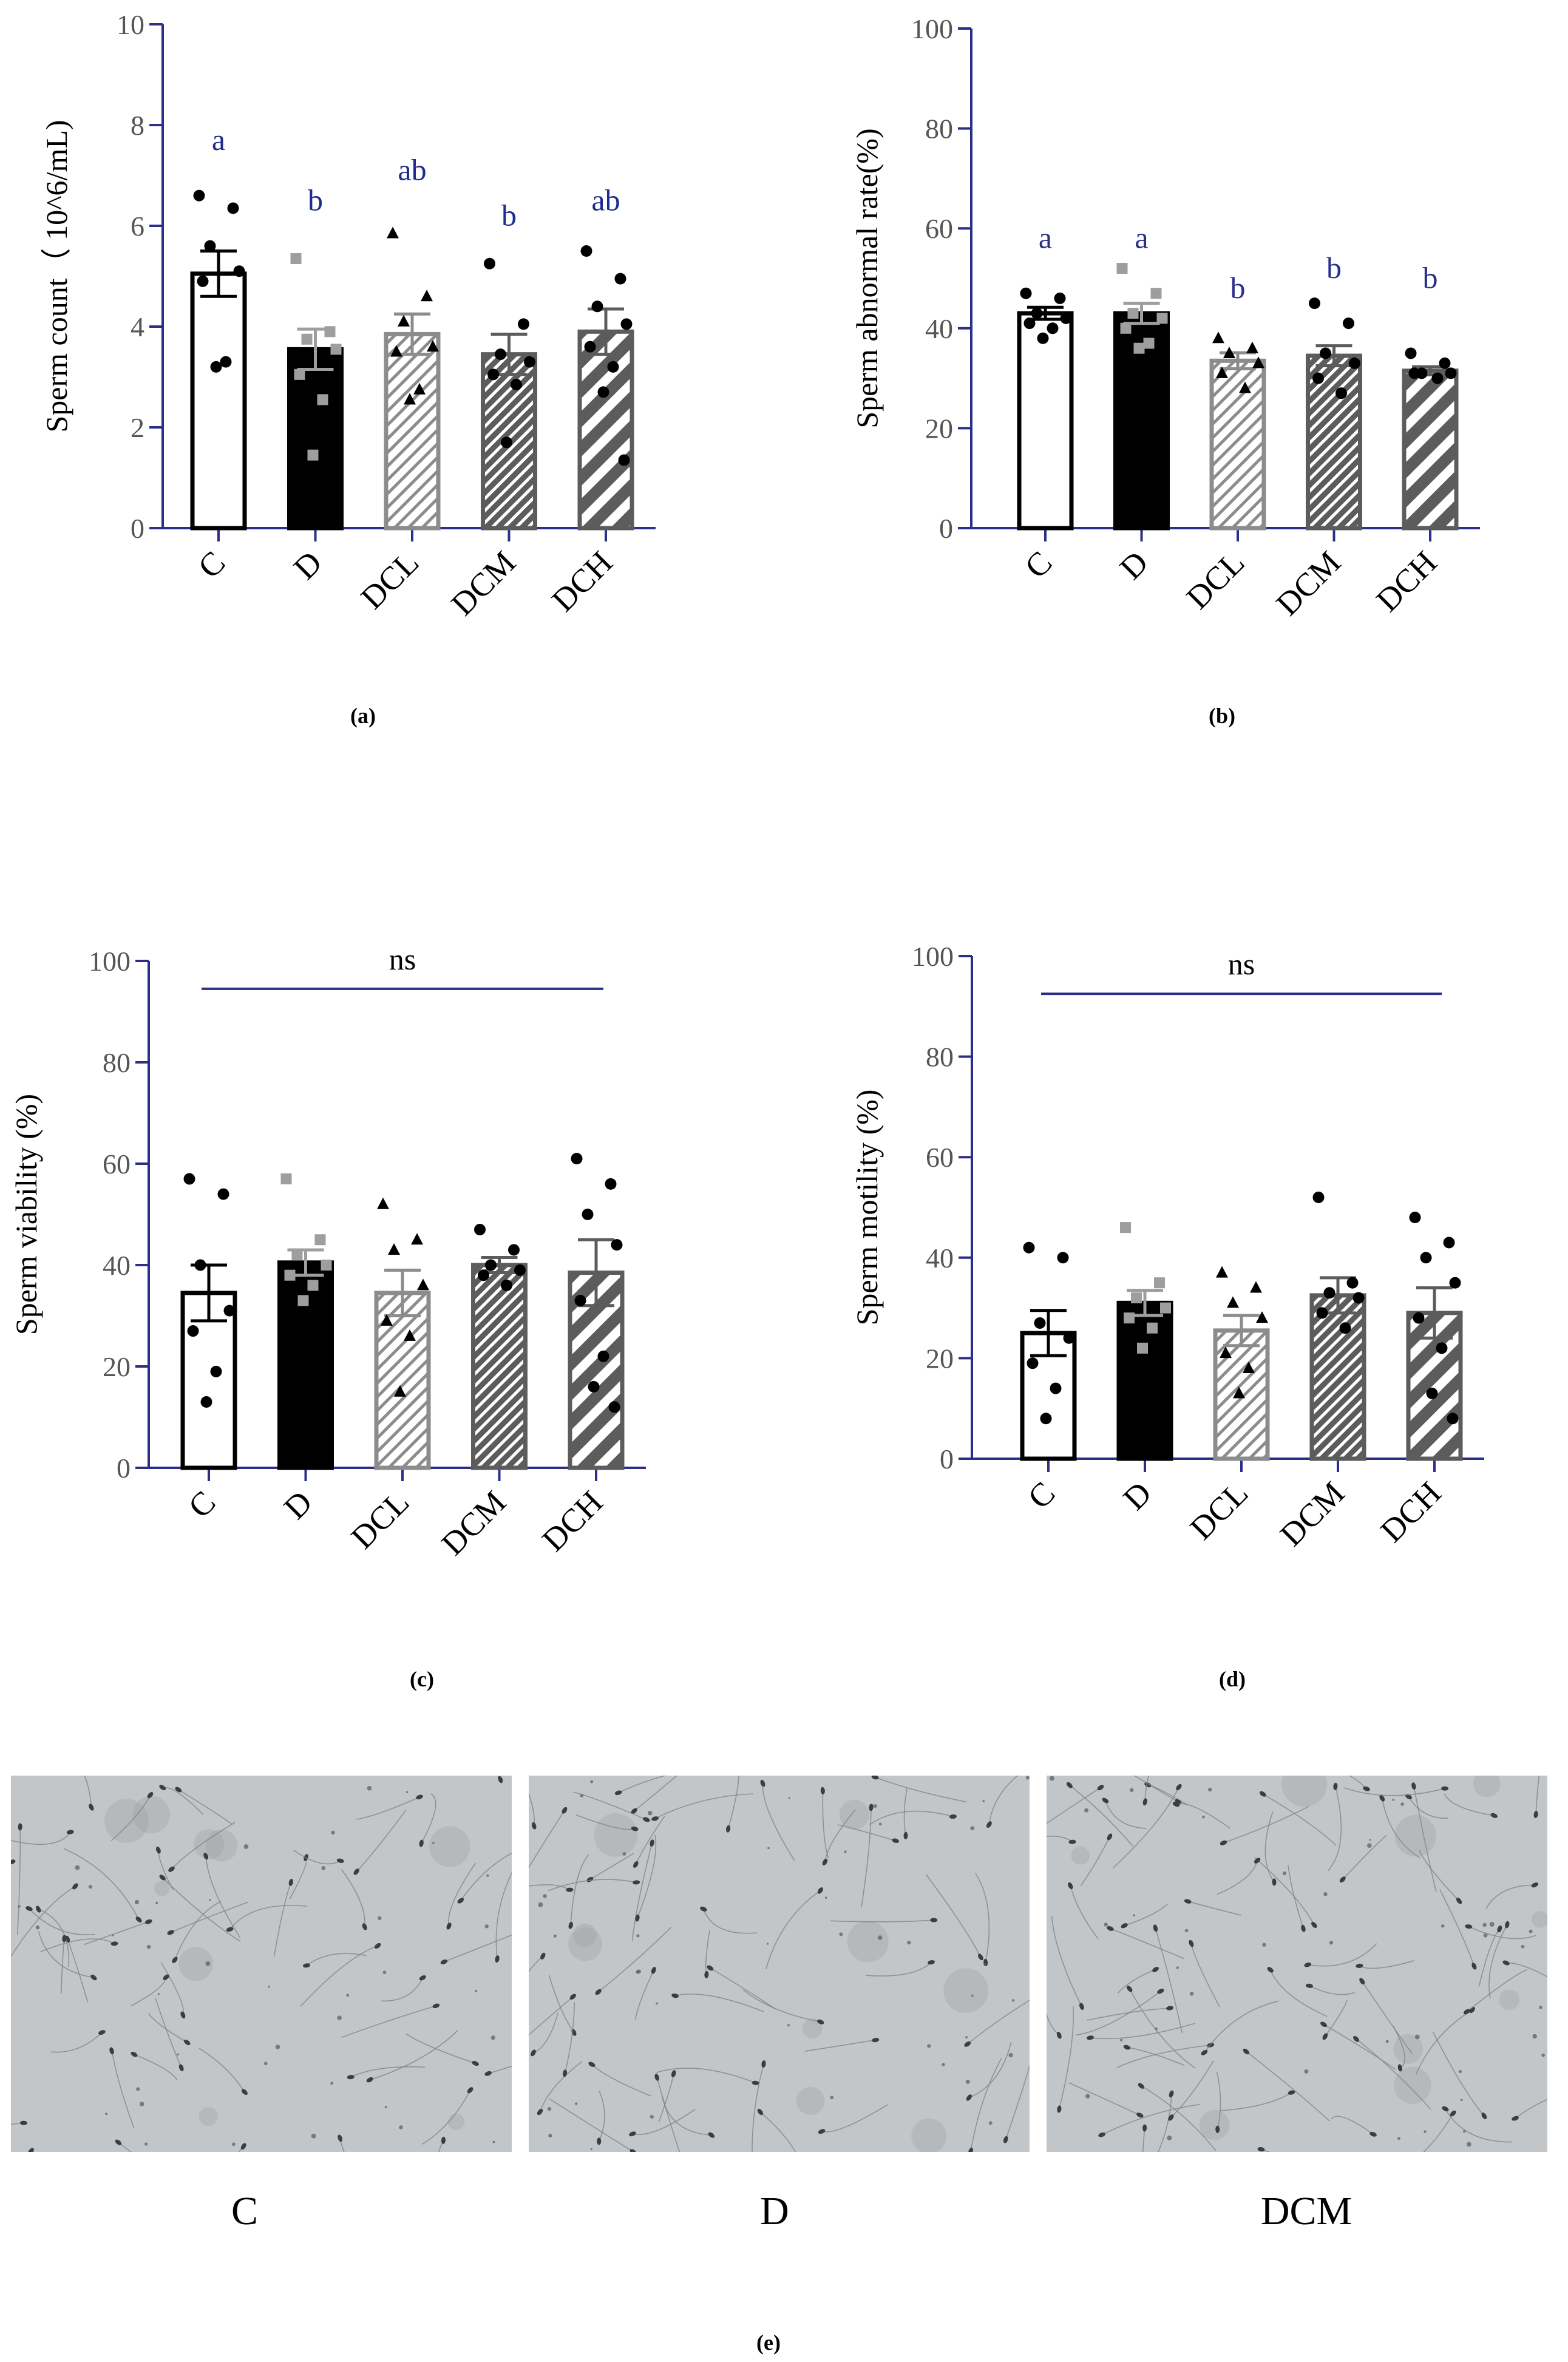  I want to click on y-tick-label: 100, so click(933, 956).